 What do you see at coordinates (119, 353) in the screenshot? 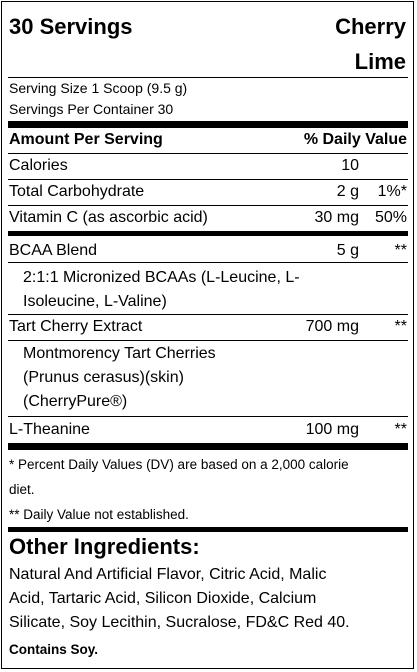
I see `tart-detail-line-1: Montmorency Tart Cherries` at bounding box center [119, 353].